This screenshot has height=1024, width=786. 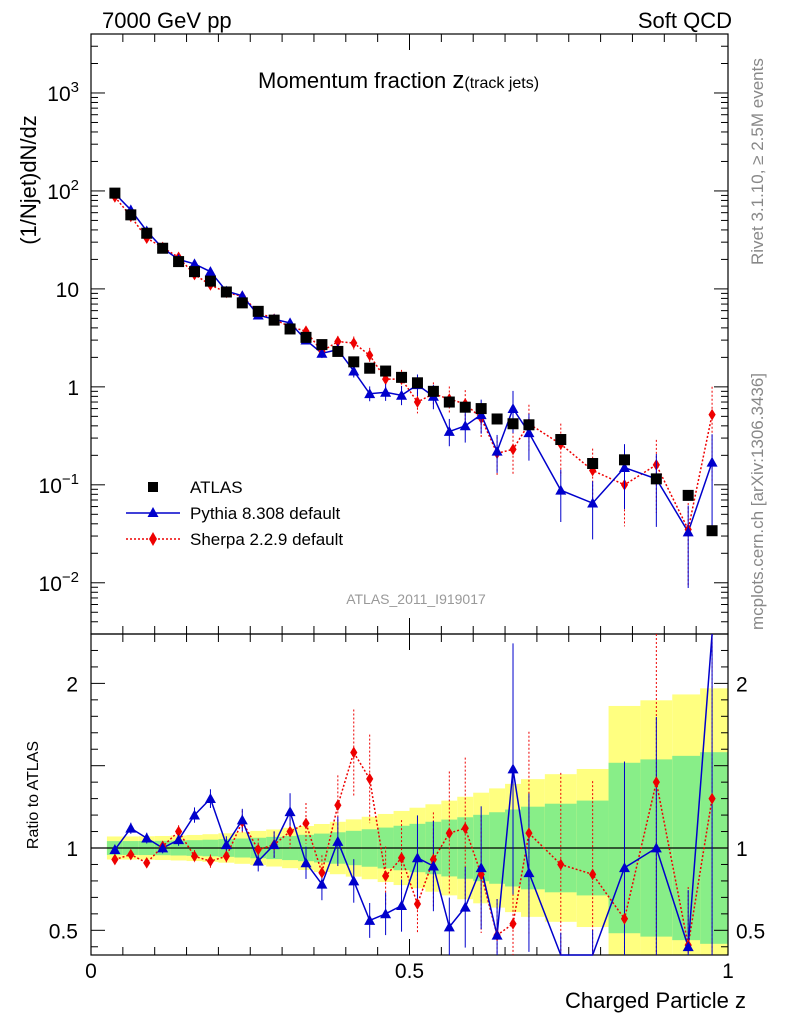 What do you see at coordinates (728, 971) in the screenshot?
I see `x-tick-label: 1` at bounding box center [728, 971].